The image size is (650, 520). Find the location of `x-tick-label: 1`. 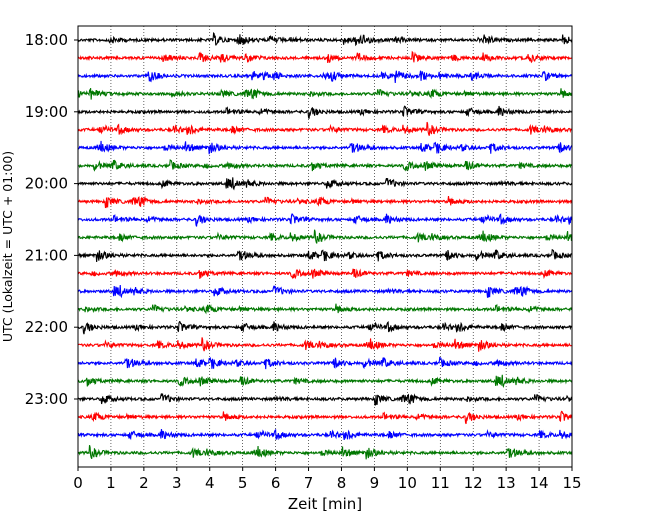

x-tick-label: 1 is located at coordinates (111, 483).